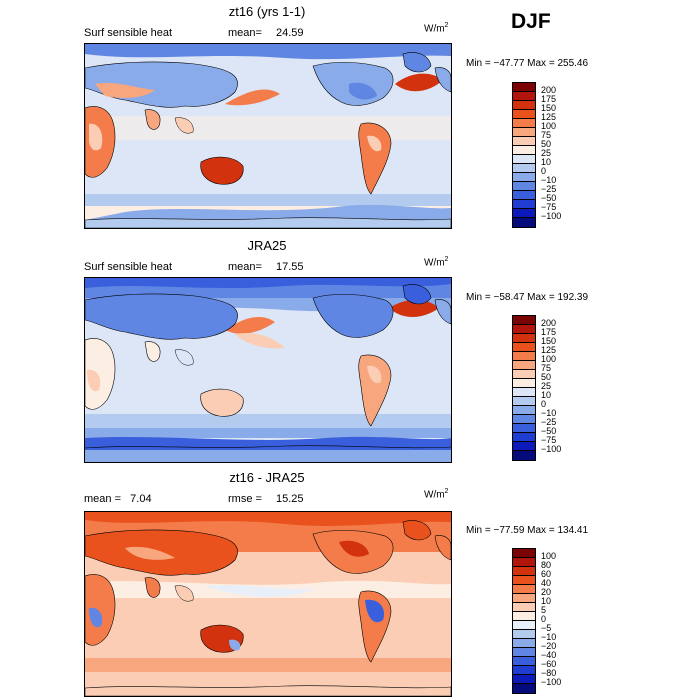  Describe the element at coordinates (546, 153) in the screenshot. I see `colorbar-tick-label: 25` at that location.